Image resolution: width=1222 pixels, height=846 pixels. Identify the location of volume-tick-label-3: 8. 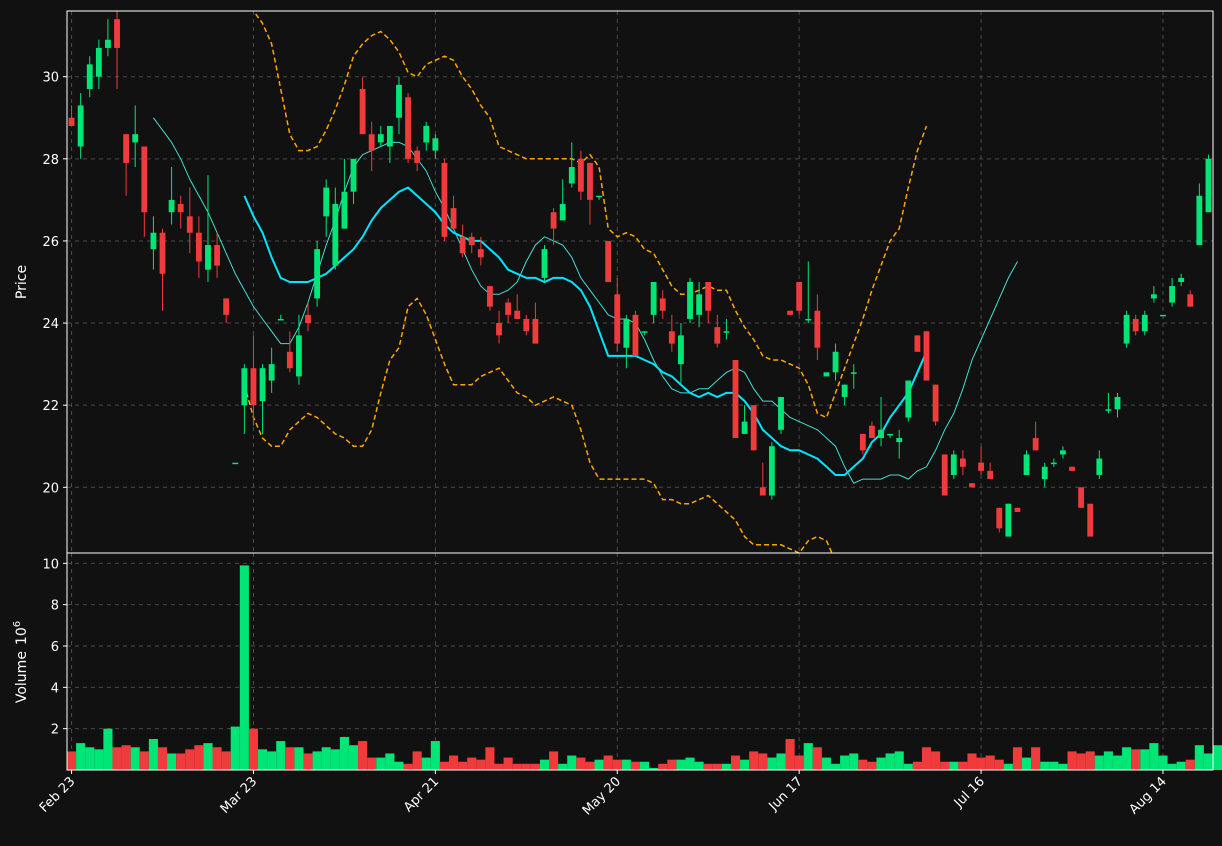
(55, 606).